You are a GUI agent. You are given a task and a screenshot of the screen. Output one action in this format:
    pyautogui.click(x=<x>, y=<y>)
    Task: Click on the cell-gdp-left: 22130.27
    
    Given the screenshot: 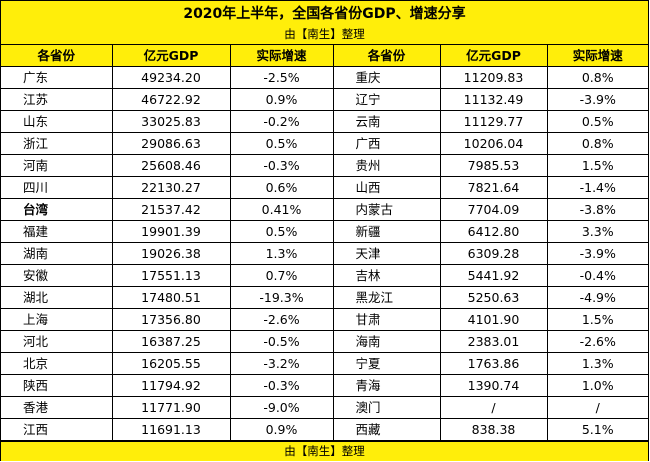 What is the action you would take?
    pyautogui.click(x=171, y=187)
    